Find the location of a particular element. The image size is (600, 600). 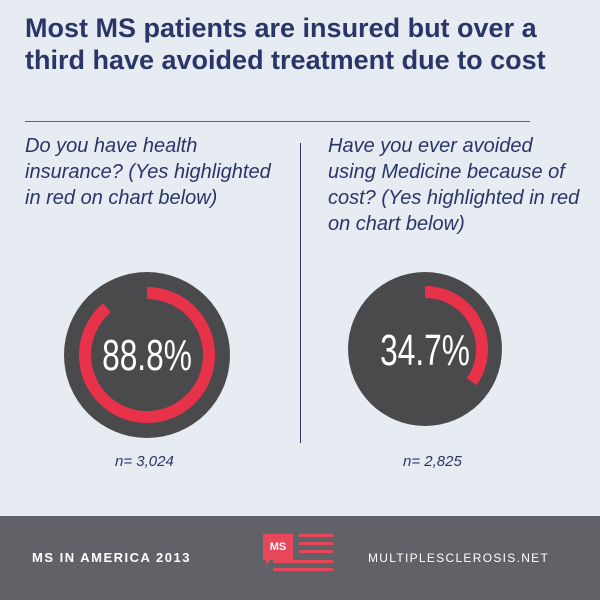

donut-value-label: 34.7% is located at coordinates (425, 350).